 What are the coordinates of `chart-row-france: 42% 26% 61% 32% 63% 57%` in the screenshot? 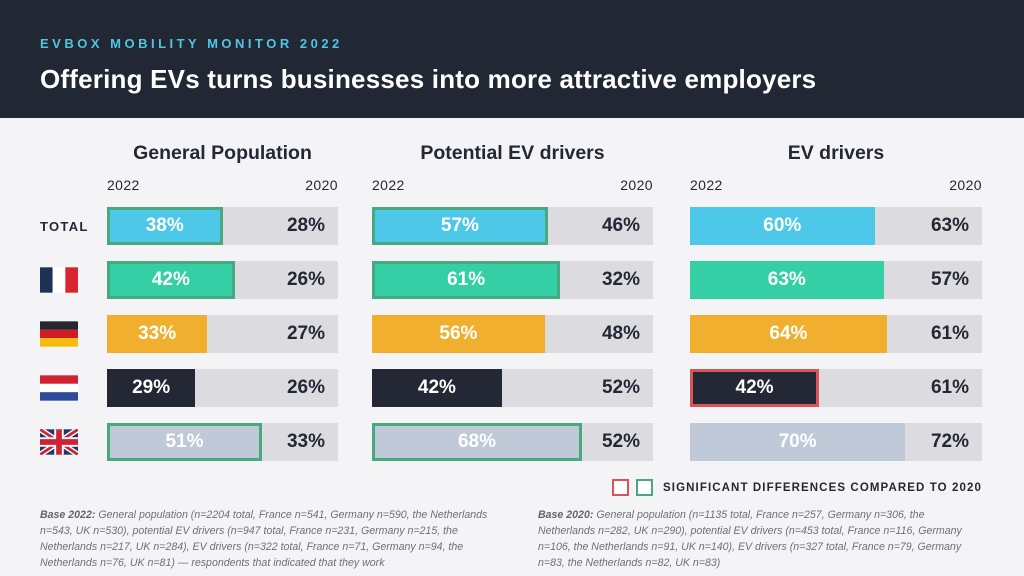 It's located at (511, 280).